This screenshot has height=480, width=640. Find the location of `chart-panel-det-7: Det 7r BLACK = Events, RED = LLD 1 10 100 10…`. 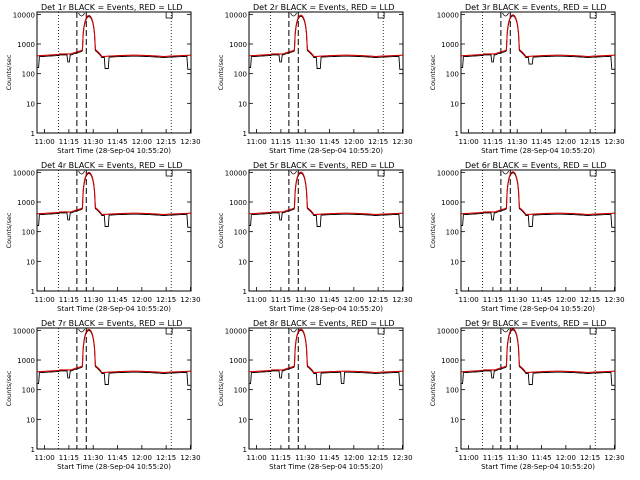

chart-panel-det-7: Det 7r BLACK = Events, RED = LLD 1 10 100 10… is located at coordinates (103, 395).